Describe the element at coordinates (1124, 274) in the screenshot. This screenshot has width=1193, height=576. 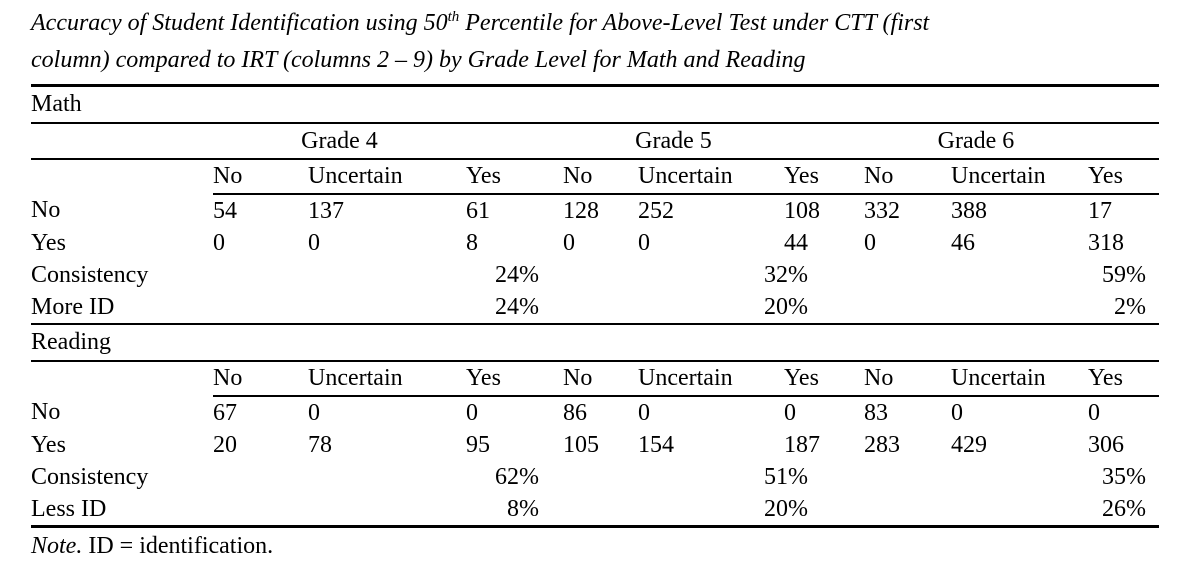
I see `percent-cell: 59%` at that location.